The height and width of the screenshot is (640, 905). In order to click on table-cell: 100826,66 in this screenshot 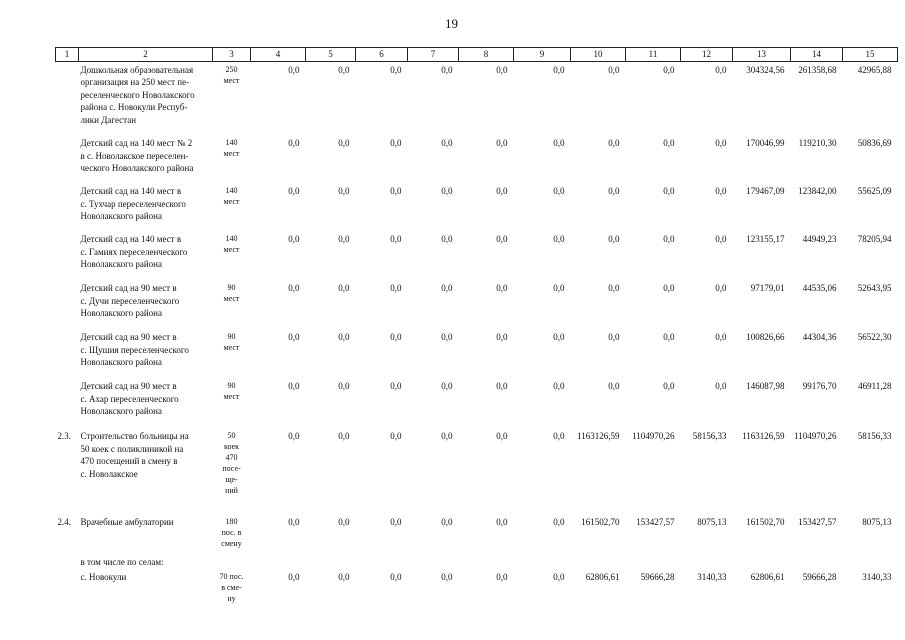, I will do `click(765, 337)`.